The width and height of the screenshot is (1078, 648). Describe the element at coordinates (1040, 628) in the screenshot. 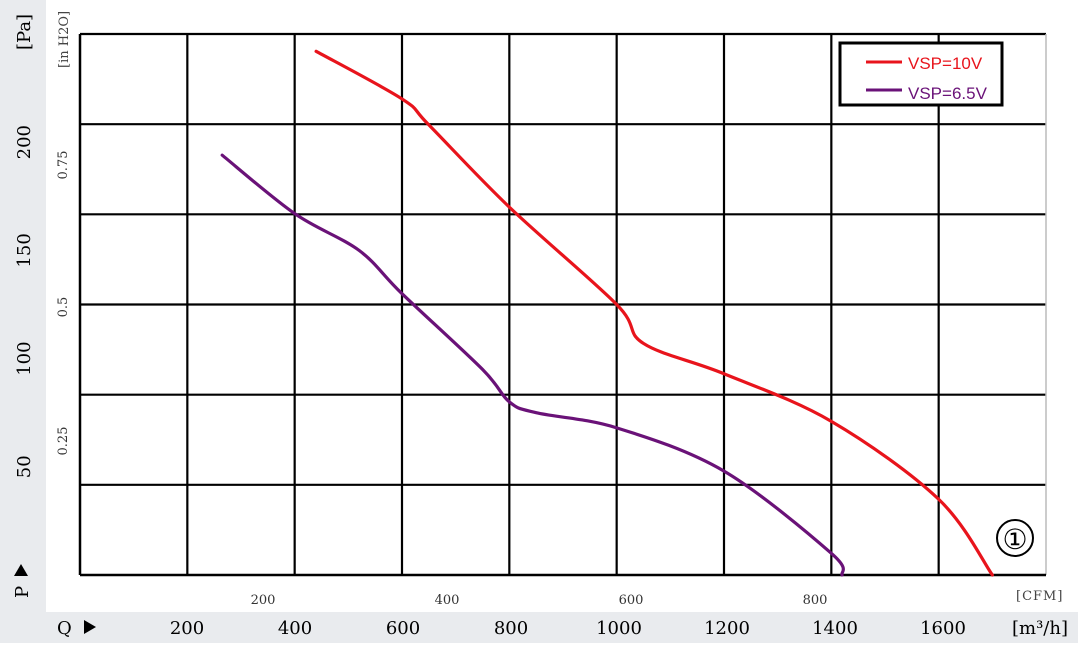

I see `x-axis-unit-label: [m³/h]` at that location.